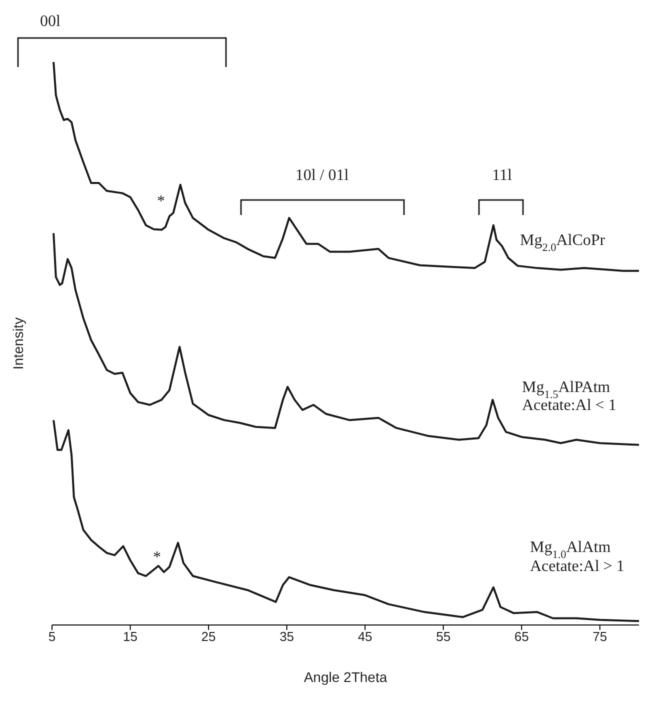 This screenshot has height=702, width=647. What do you see at coordinates (563, 243) in the screenshot?
I see `series-label: Mg$_{2.0}$AlCoPr` at bounding box center [563, 243].